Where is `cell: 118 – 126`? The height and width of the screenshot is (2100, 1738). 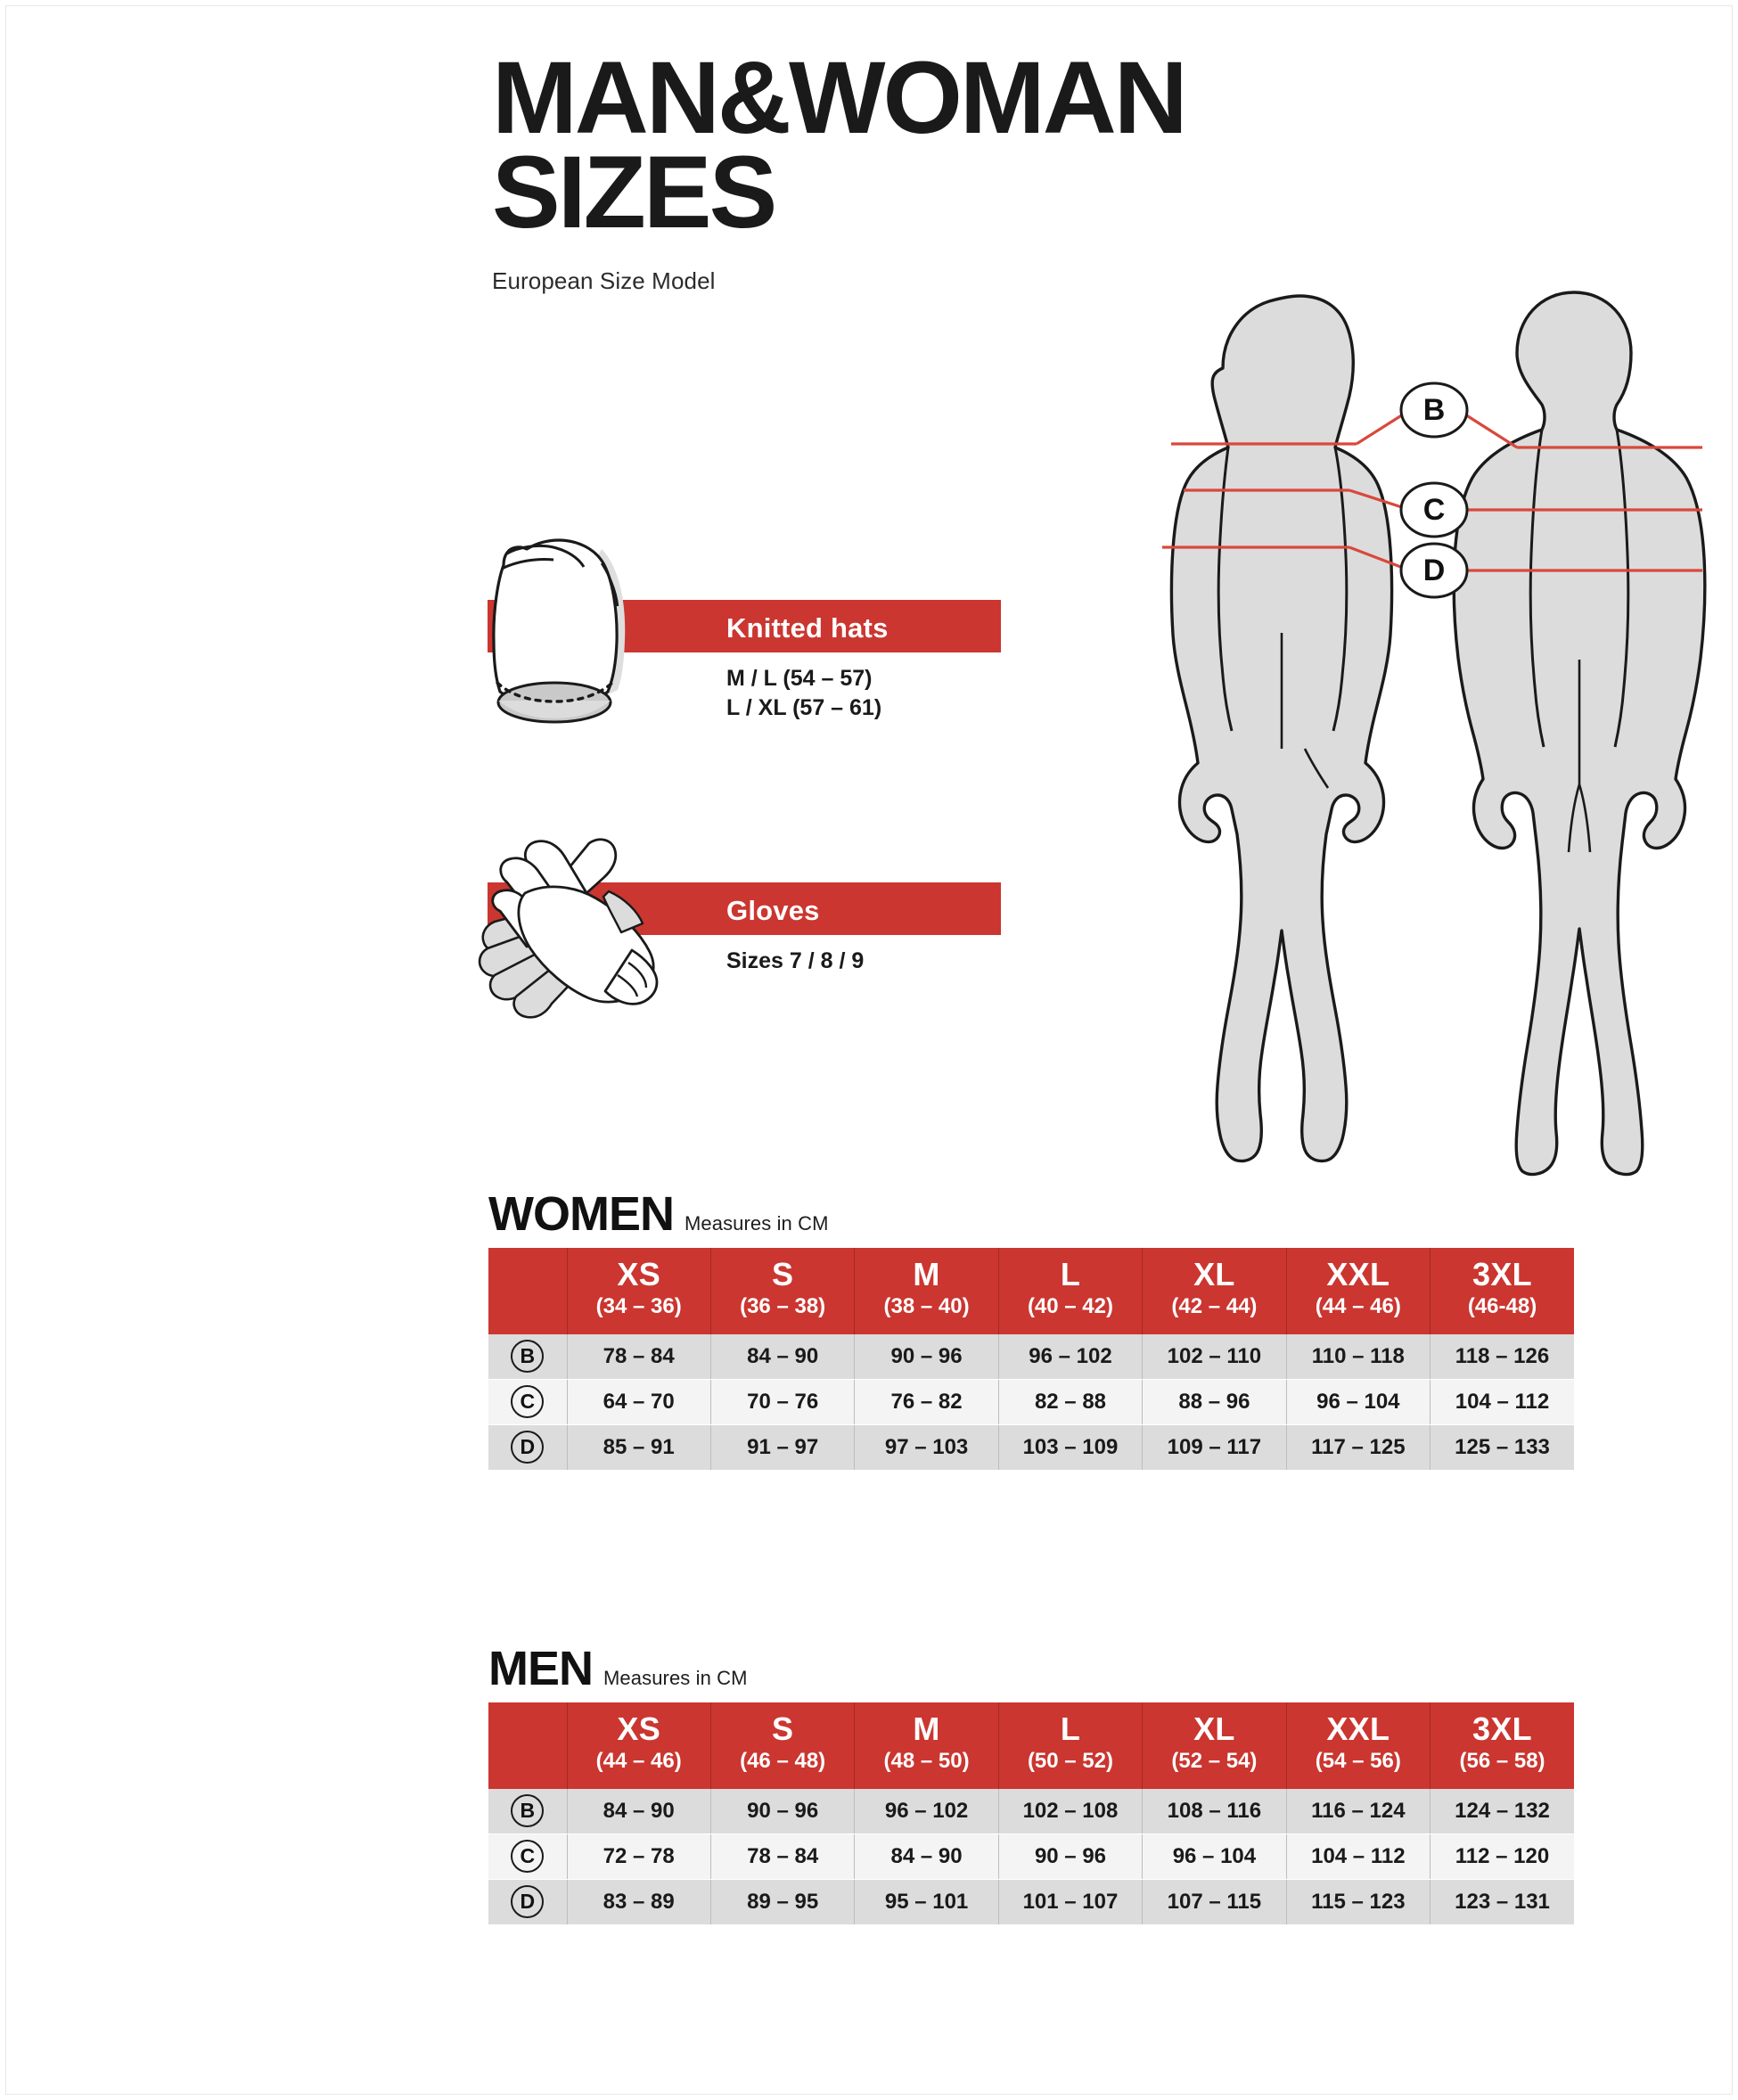
cell: 118 – 126 is located at coordinates (1502, 1356).